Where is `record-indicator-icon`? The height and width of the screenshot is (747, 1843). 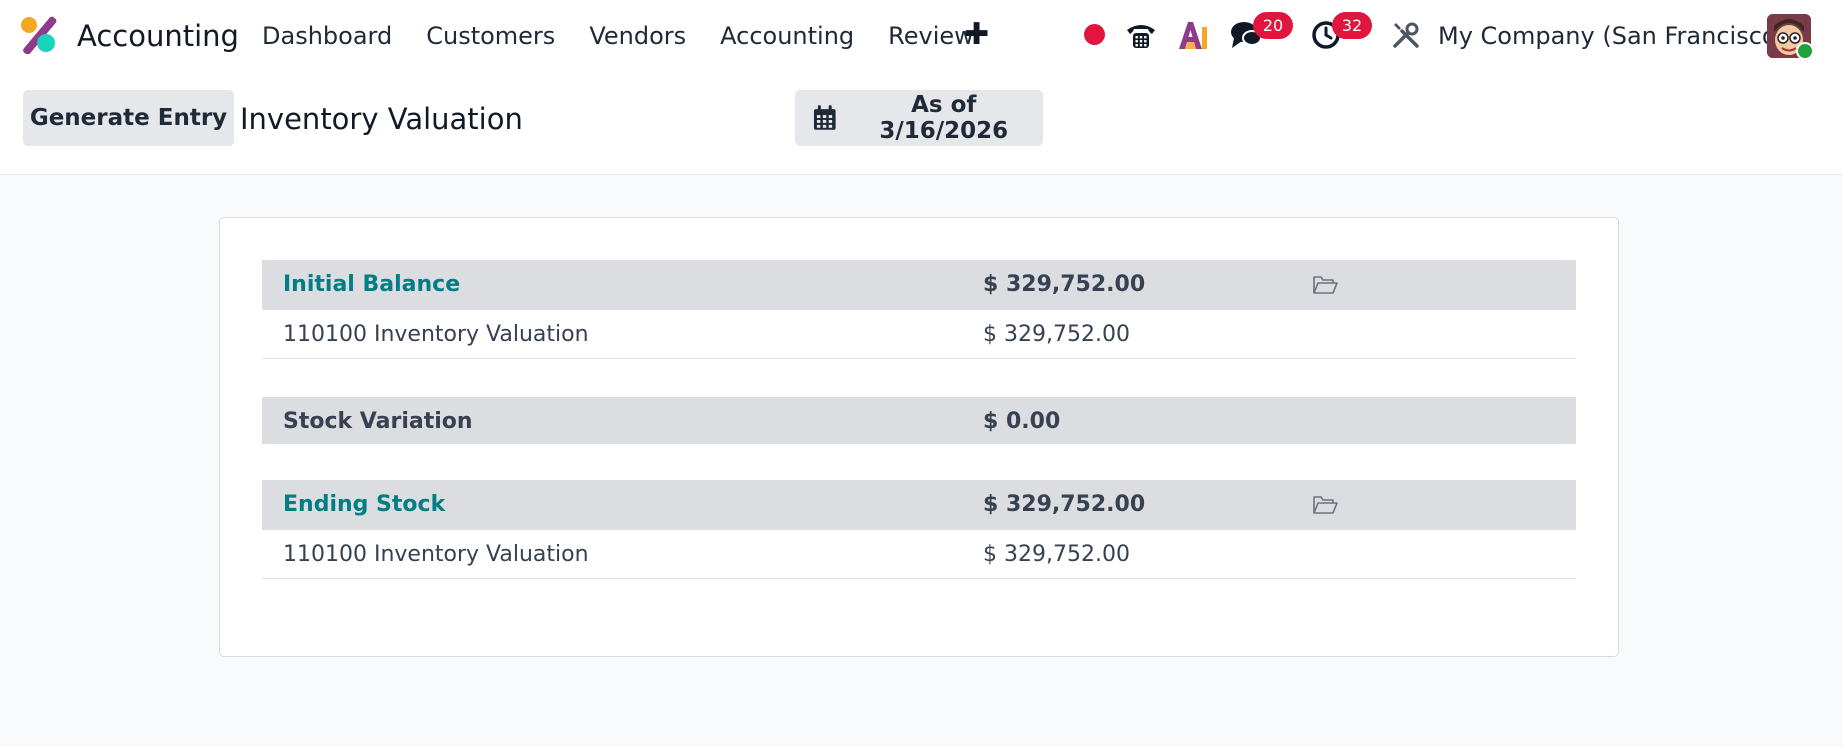
record-indicator-icon is located at coordinates (1094, 34).